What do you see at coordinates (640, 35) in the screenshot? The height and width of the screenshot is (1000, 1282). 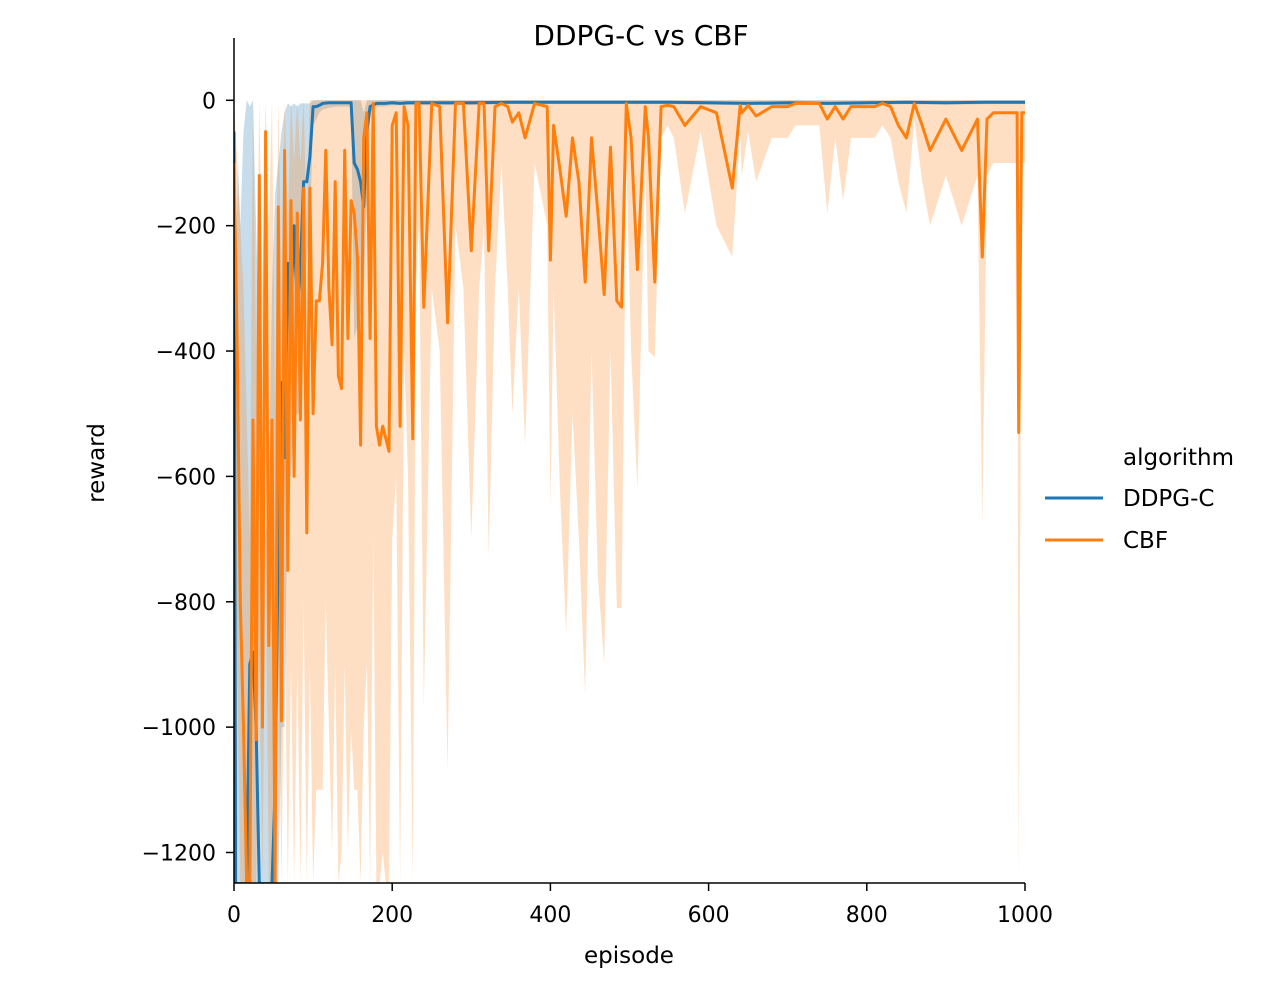 I see `chart-title: DDPG-C vs CBF` at bounding box center [640, 35].